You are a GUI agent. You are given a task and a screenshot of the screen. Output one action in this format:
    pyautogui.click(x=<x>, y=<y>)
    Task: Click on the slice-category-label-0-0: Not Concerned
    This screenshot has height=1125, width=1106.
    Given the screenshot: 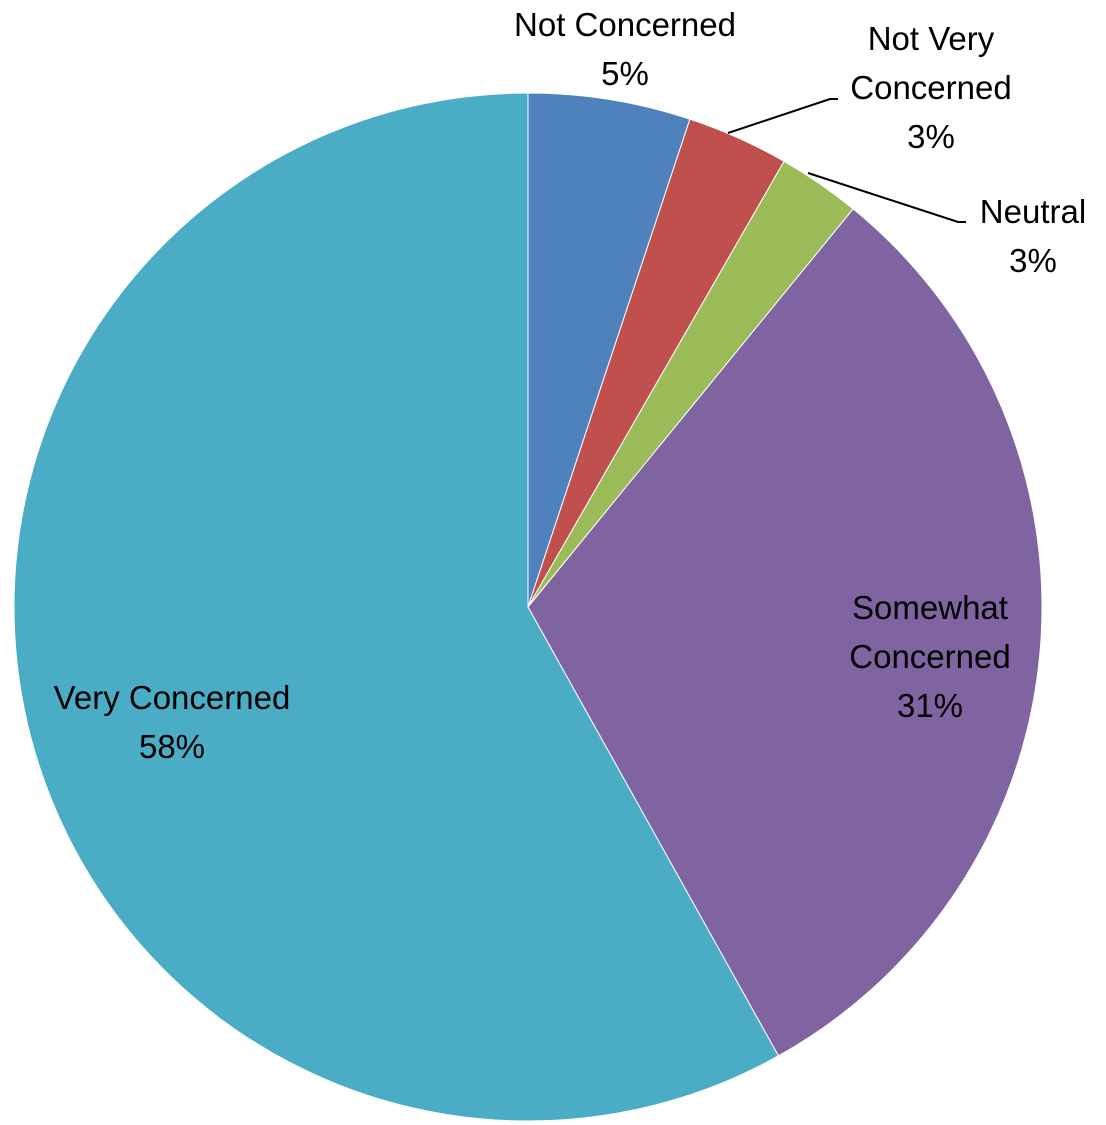 What is the action you would take?
    pyautogui.click(x=625, y=24)
    